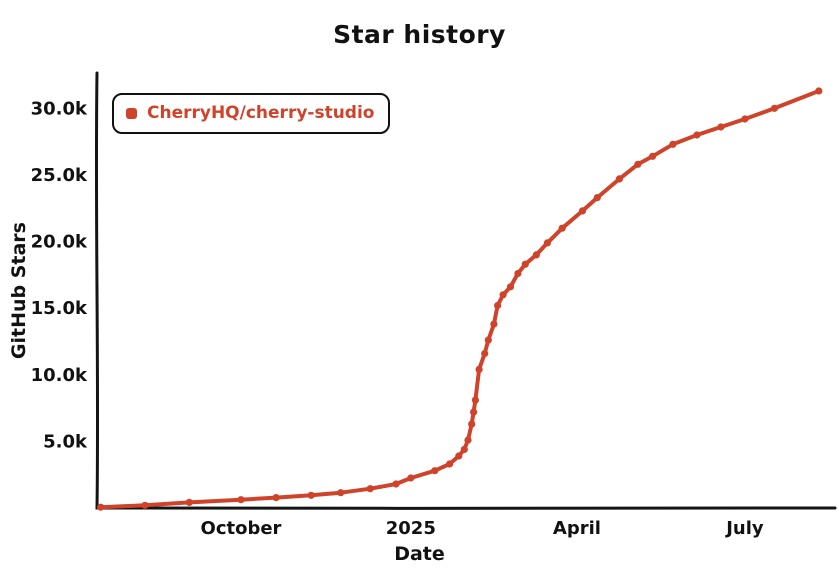  Describe the element at coordinates (419, 34) in the screenshot. I see `chart-title: Star history` at that location.